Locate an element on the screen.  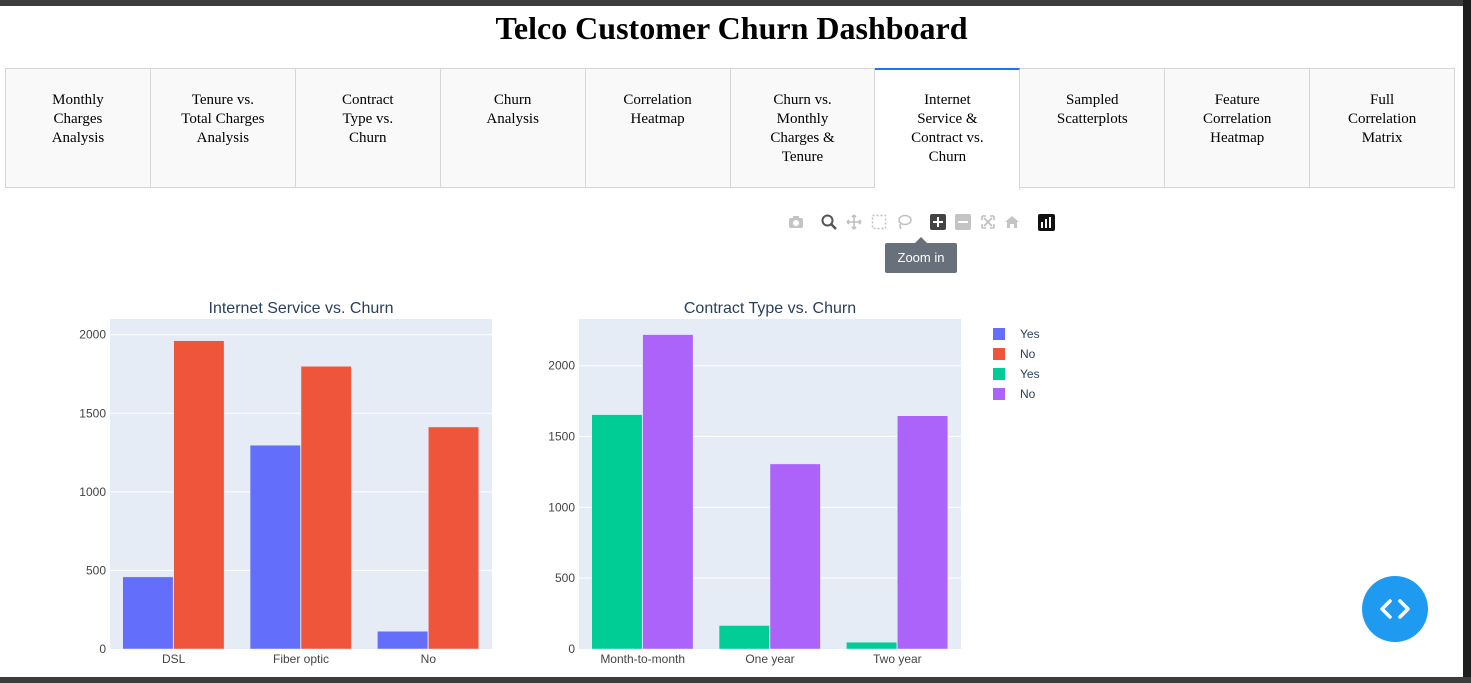
tab-6: Churn vs. Monthly Charges & Tenure is located at coordinates (803, 128).